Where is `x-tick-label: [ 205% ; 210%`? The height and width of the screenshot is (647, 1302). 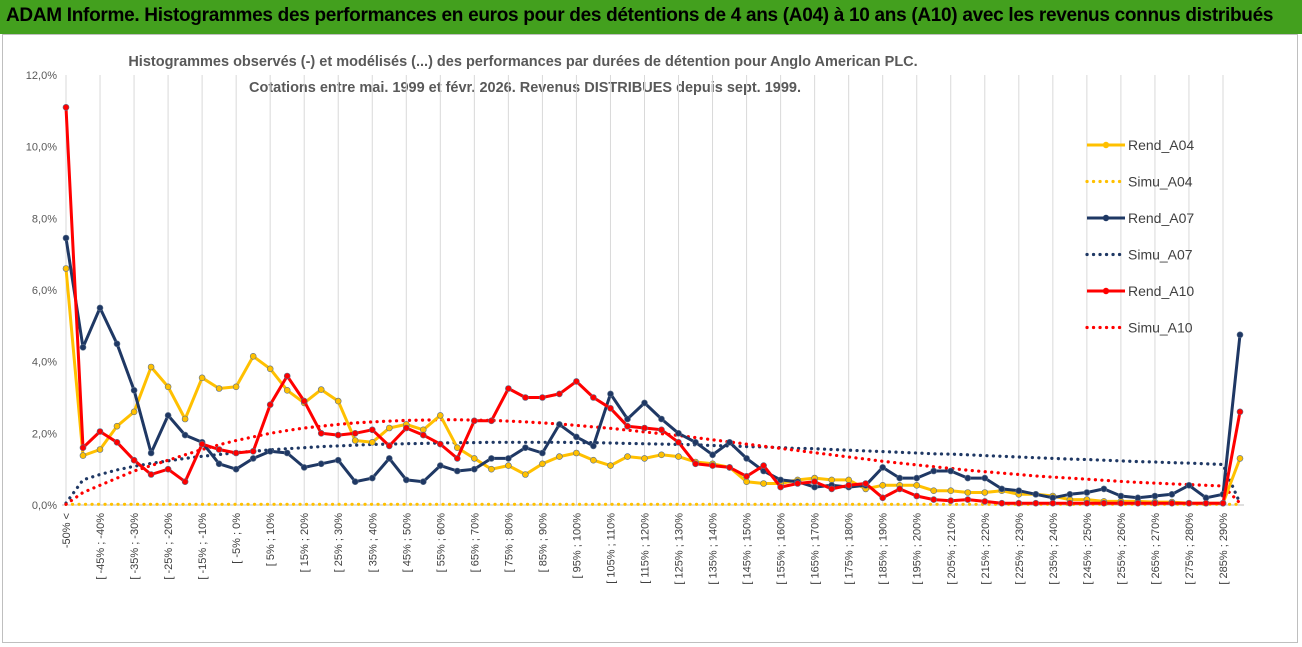 x-tick-label: [ 205% ; 210% is located at coordinates (952, 549).